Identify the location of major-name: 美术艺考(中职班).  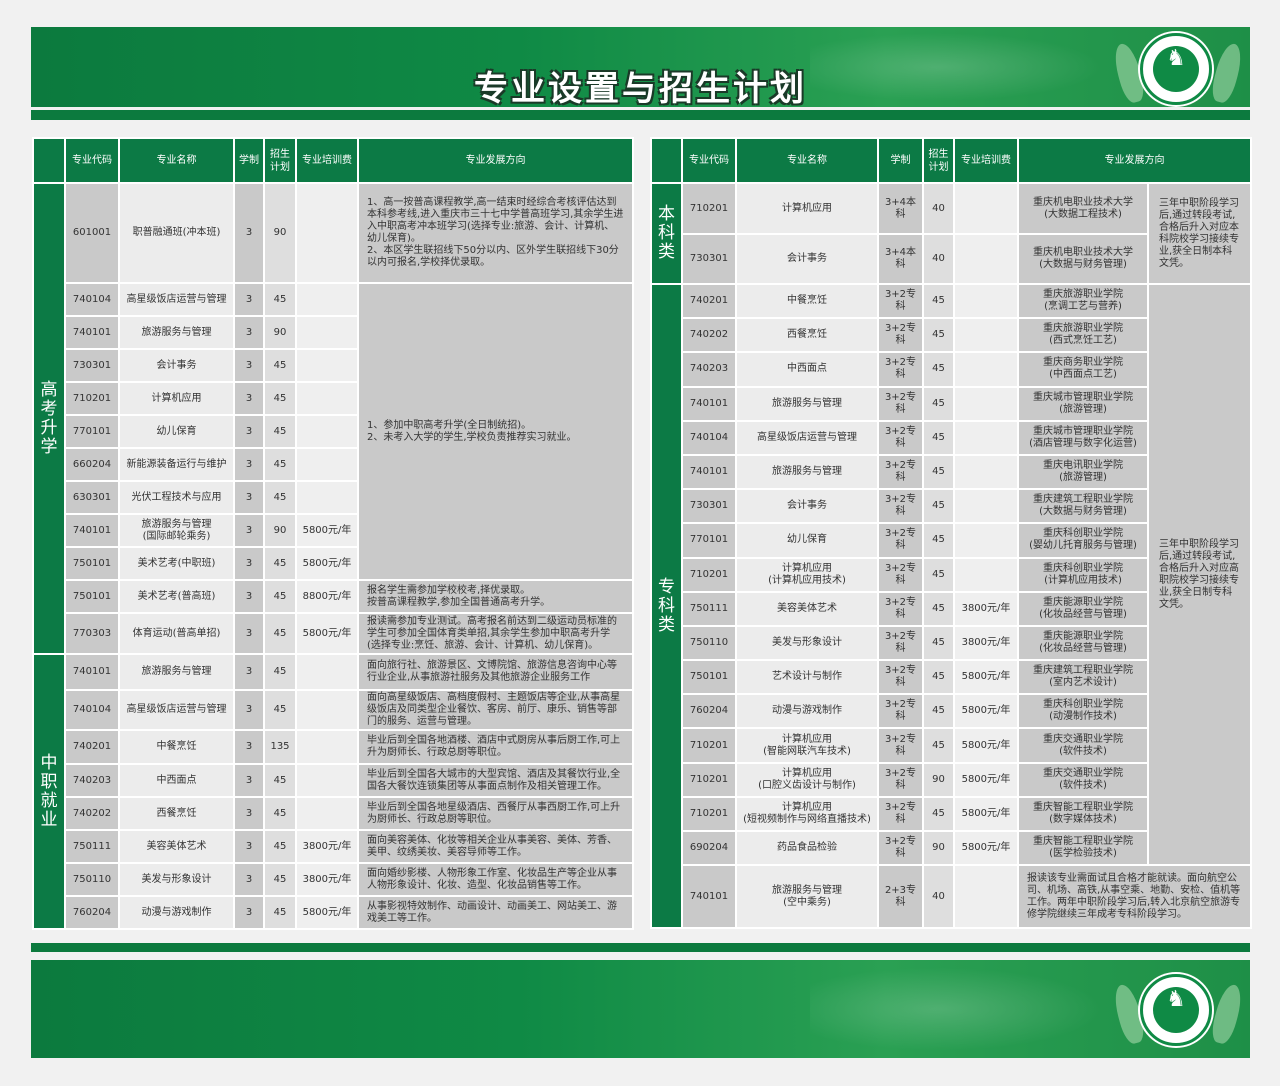
(176, 563).